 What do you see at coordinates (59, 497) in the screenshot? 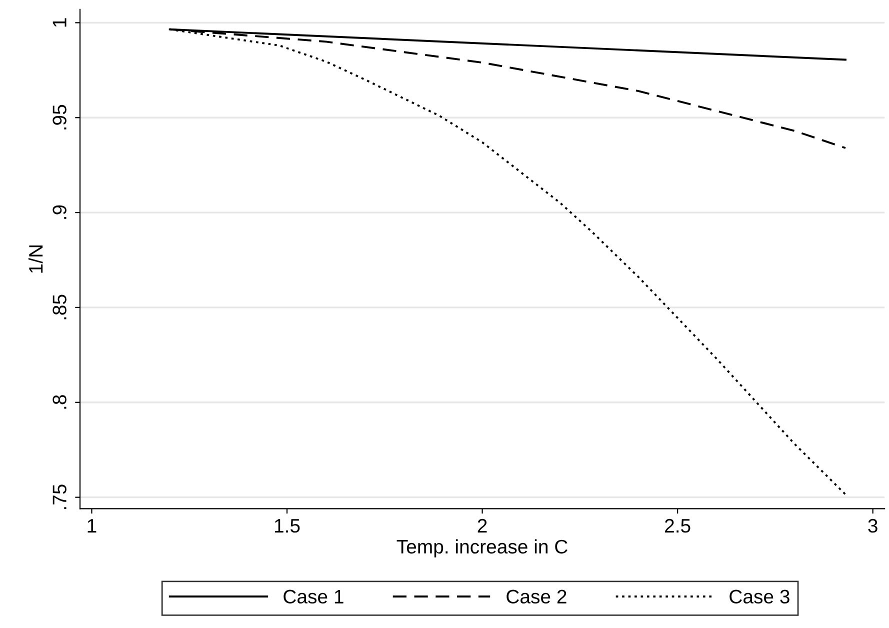
I see `y-tick-label: .75` at bounding box center [59, 497].